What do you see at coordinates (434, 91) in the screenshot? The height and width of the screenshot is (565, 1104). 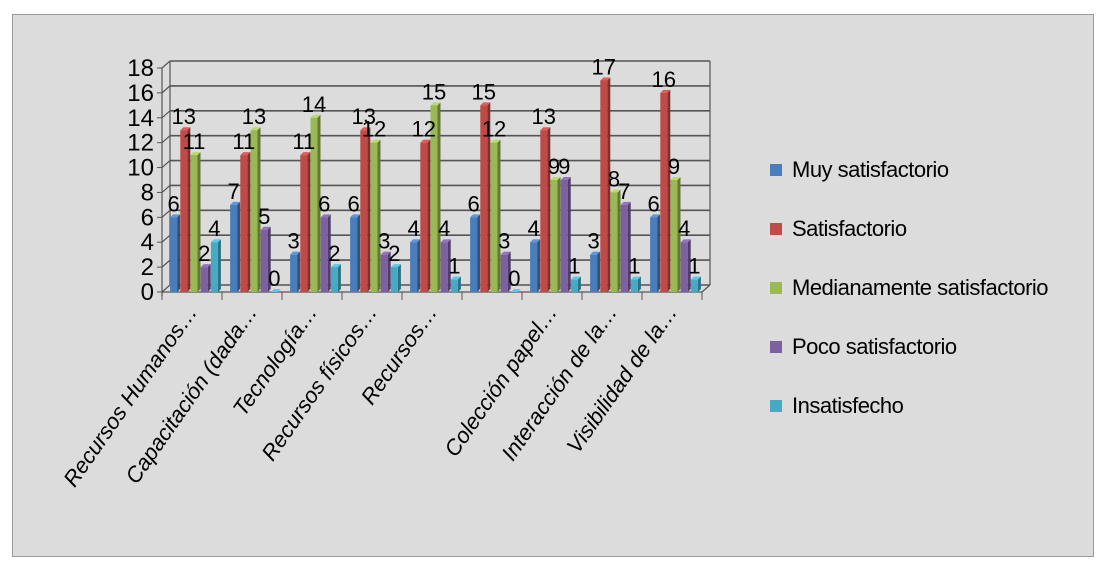 I see `data-label: 15` at bounding box center [434, 91].